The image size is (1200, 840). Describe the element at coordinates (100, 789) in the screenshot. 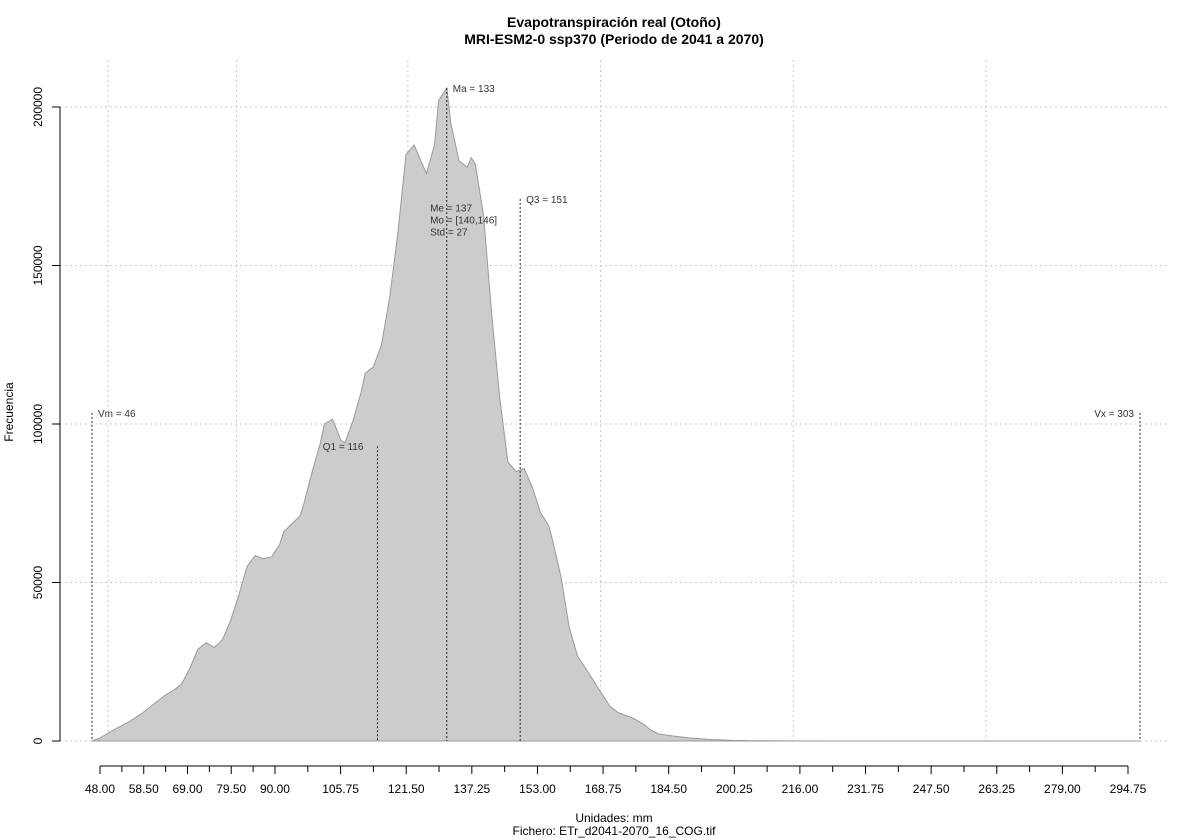

I see `x-tick-label-0: 48.00` at that location.